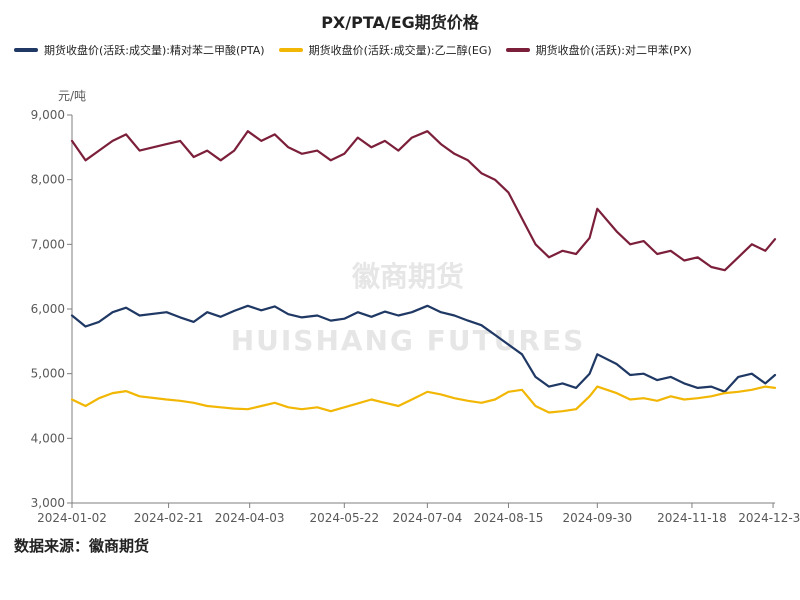  I want to click on legend-swatch-pta, so click(26, 50).